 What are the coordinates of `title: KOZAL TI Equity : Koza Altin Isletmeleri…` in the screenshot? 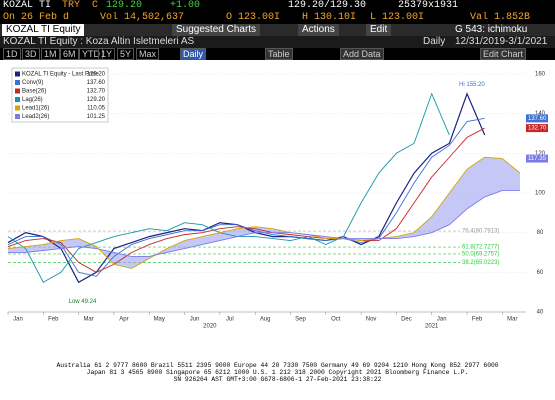 It's located at (99, 41).